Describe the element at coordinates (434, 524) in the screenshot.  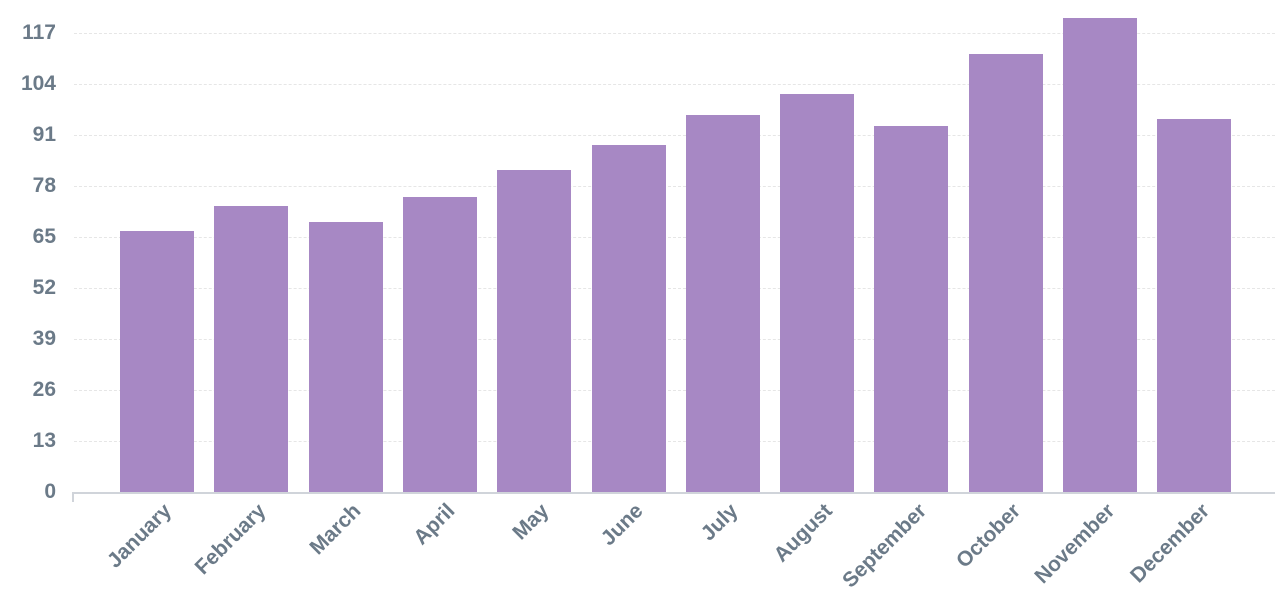
I see `x-tick-label: April` at that location.